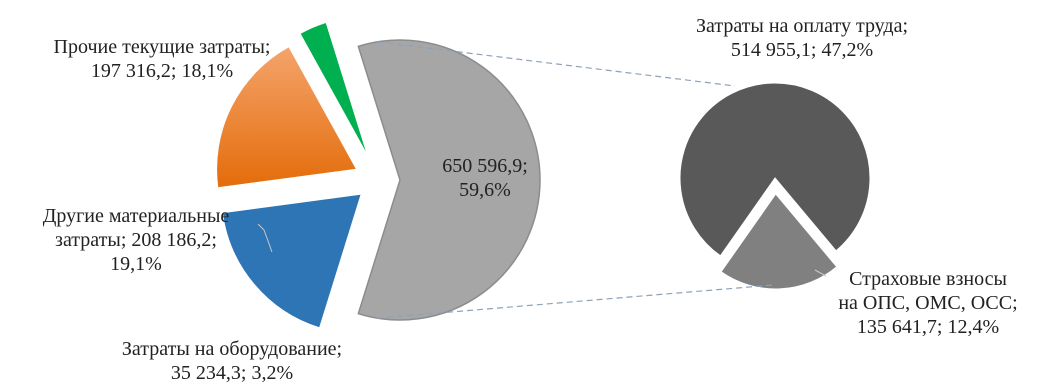 The width and height of the screenshot is (1049, 385). I want to click on connector-line-bottom, so click(575, 301).